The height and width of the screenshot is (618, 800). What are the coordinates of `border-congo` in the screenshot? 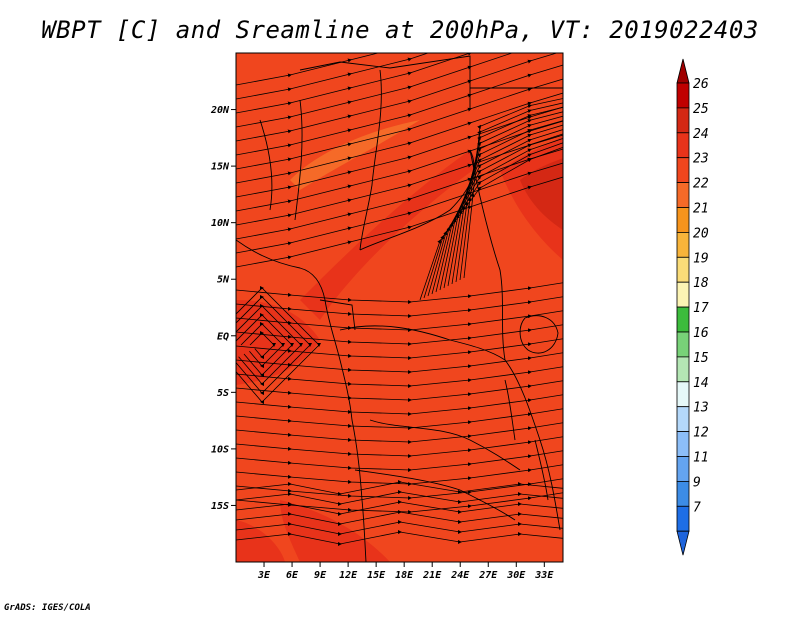 It's located at (422, 343).